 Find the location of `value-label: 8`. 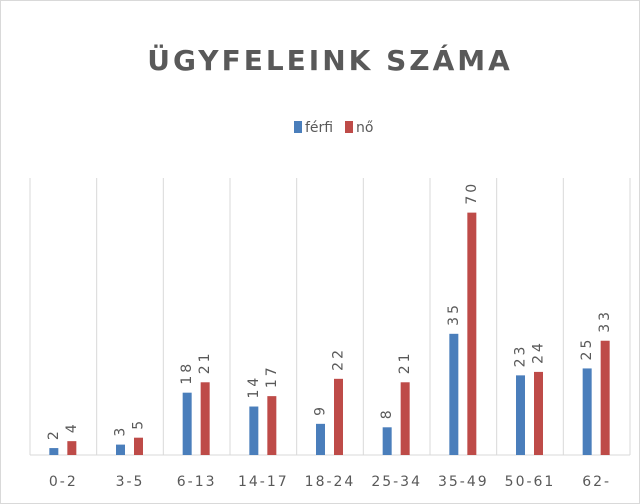

value-label: 8 is located at coordinates (387, 413).